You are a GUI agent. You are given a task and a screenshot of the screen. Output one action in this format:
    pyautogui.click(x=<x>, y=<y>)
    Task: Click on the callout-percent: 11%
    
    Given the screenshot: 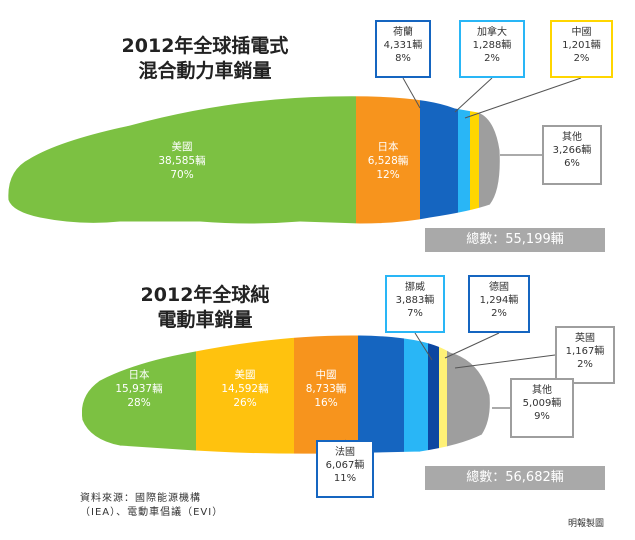 What is the action you would take?
    pyautogui.click(x=345, y=478)
    